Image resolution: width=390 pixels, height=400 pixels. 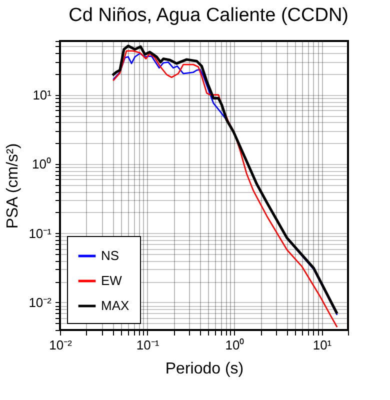 I want to click on legend-label: EW, so click(x=112, y=280).